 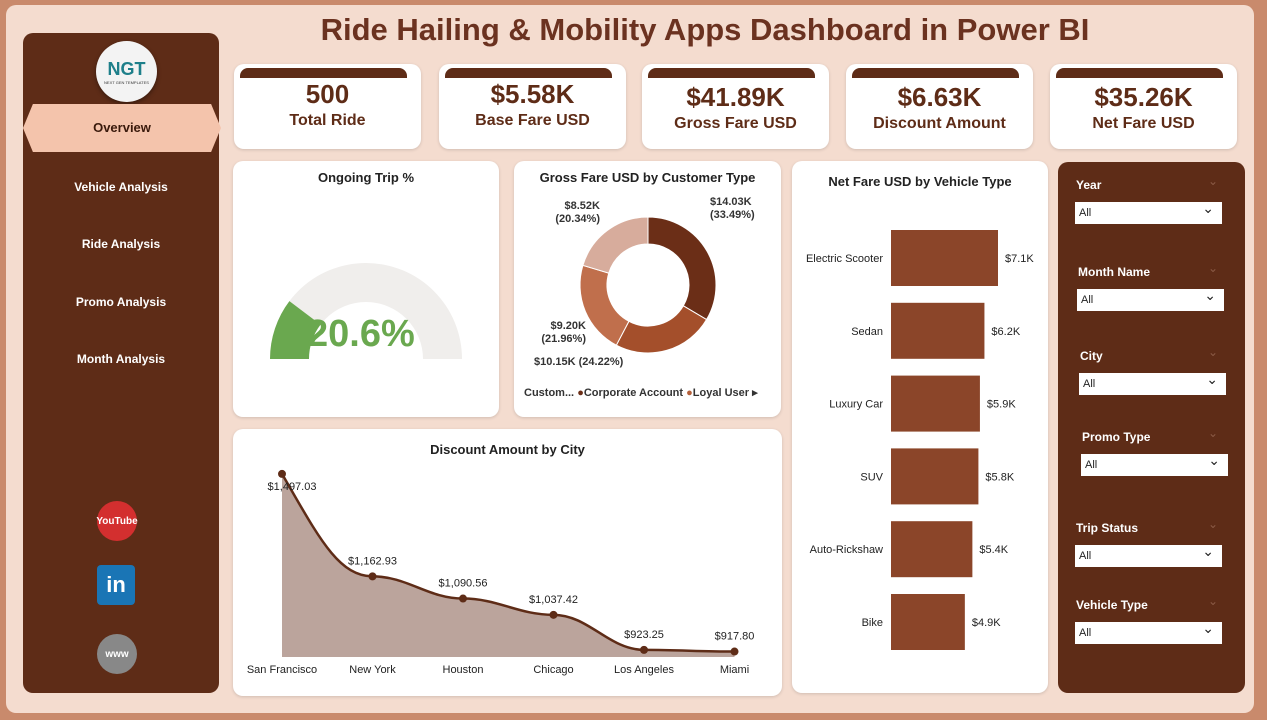 I want to click on kpi-value: $5.58K, so click(x=532, y=94).